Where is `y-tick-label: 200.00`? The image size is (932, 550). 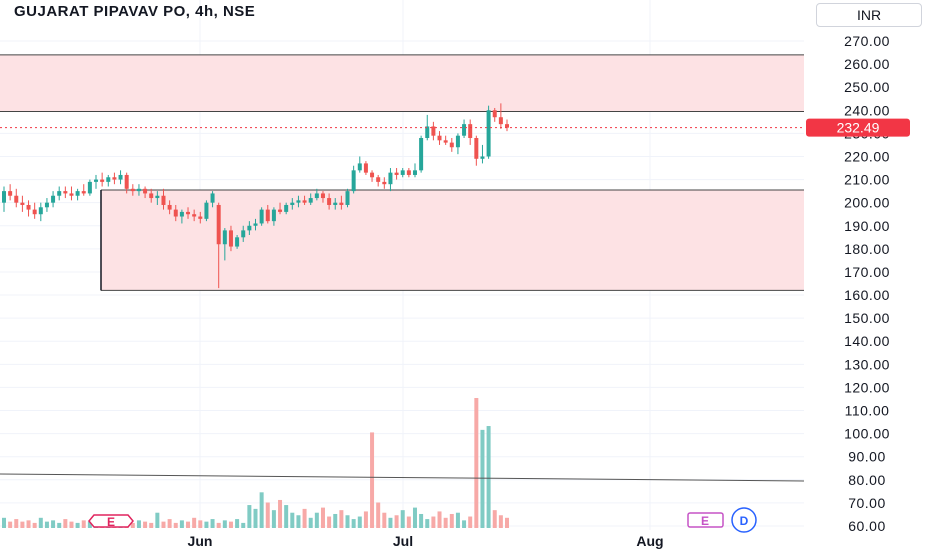
y-tick-label: 200.00 is located at coordinates (867, 203).